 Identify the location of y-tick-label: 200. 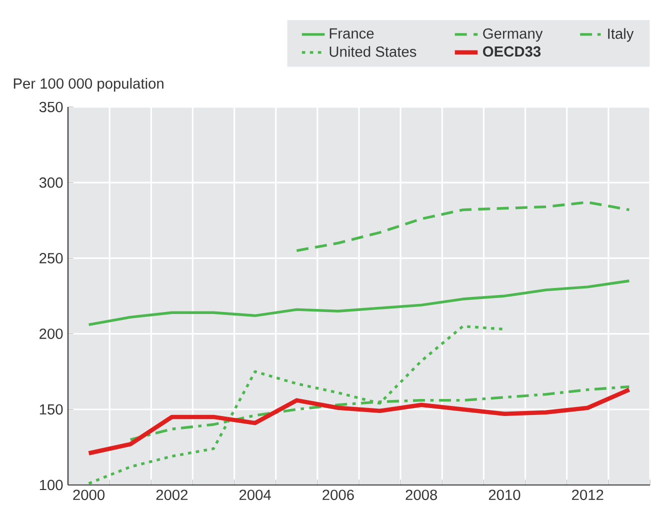
(51, 333).